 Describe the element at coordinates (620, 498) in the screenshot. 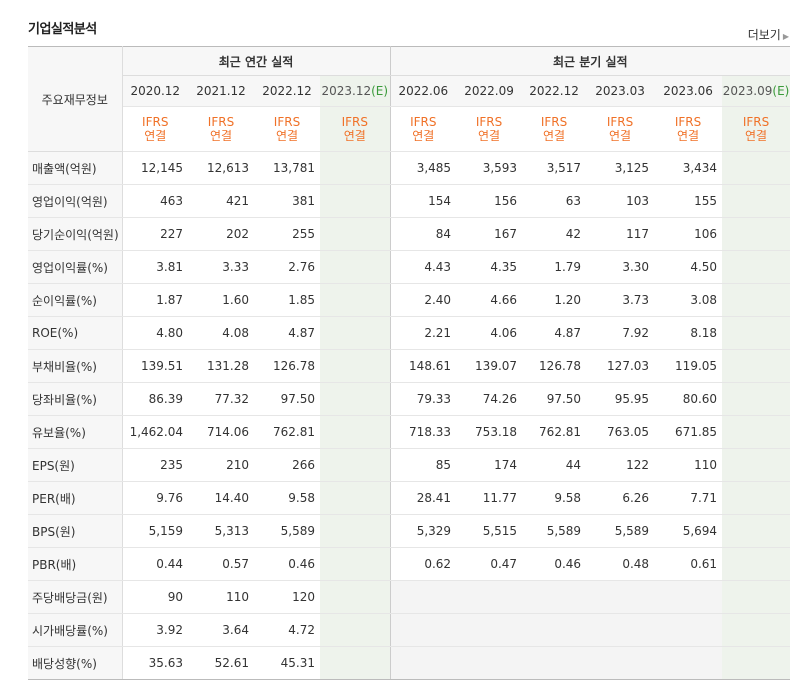

I see `data-cell: 6.26` at that location.